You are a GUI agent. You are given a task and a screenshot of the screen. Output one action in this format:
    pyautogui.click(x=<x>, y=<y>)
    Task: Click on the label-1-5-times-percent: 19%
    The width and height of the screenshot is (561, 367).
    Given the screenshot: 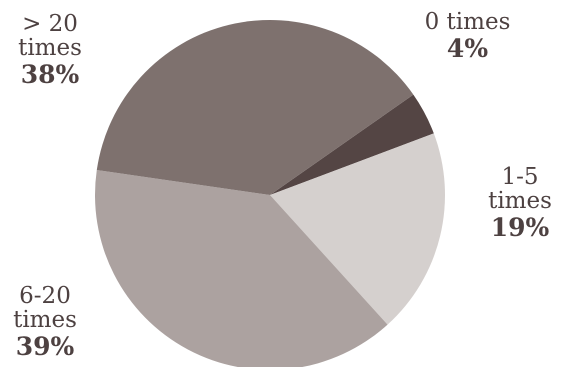 What is the action you would take?
    pyautogui.click(x=520, y=227)
    